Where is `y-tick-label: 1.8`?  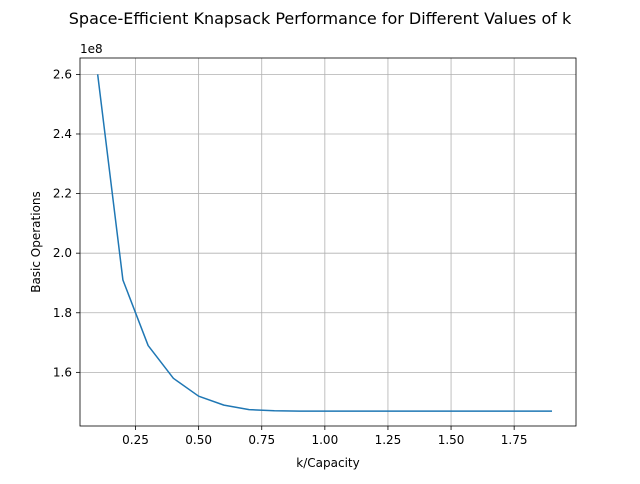 y-tick-label: 1.8 is located at coordinates (62, 313).